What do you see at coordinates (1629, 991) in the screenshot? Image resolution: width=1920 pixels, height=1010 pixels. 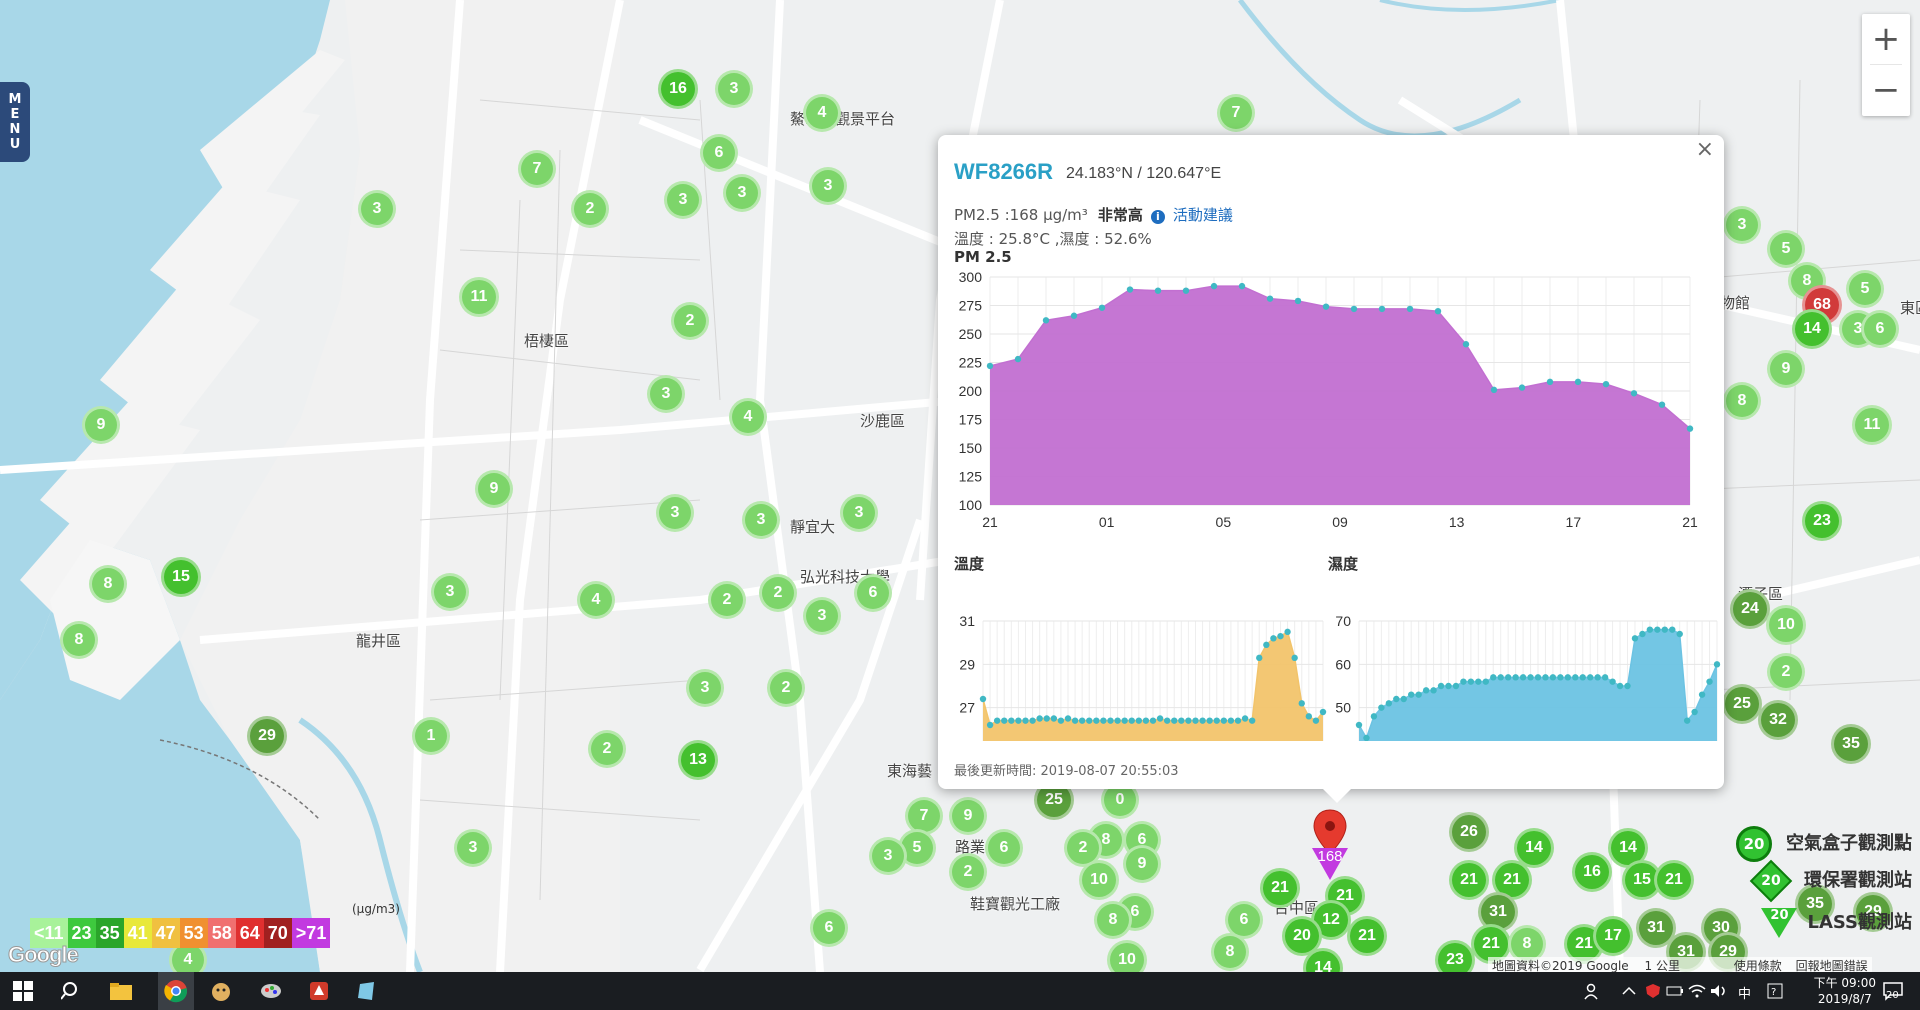 I see `chevron-up-icon` at bounding box center [1629, 991].